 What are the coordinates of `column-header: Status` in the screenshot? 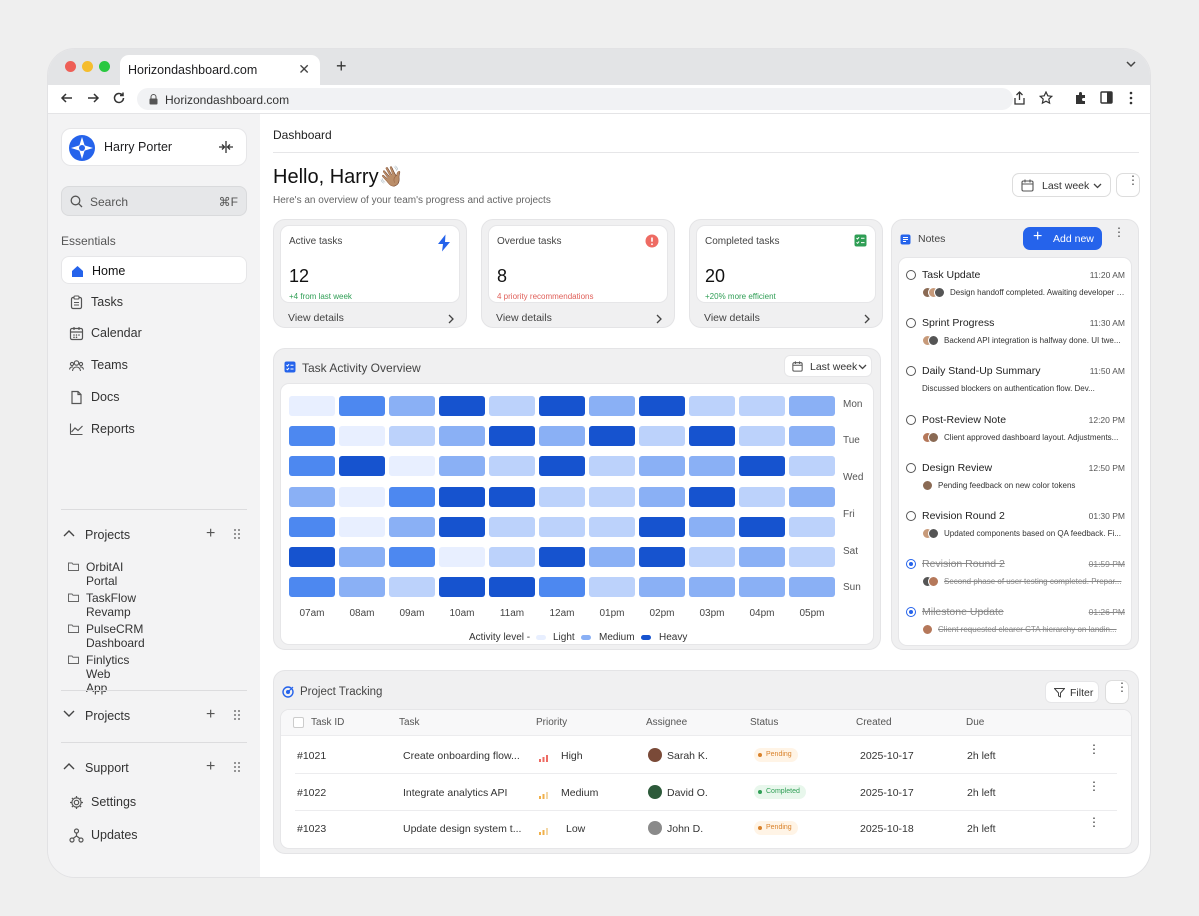 It's located at (764, 722).